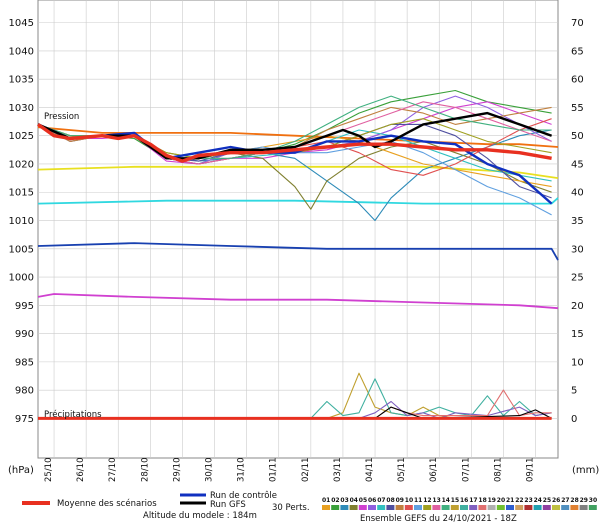  What do you see at coordinates (577, 164) in the screenshot?
I see `right-tick-label: 45` at bounding box center [577, 164].